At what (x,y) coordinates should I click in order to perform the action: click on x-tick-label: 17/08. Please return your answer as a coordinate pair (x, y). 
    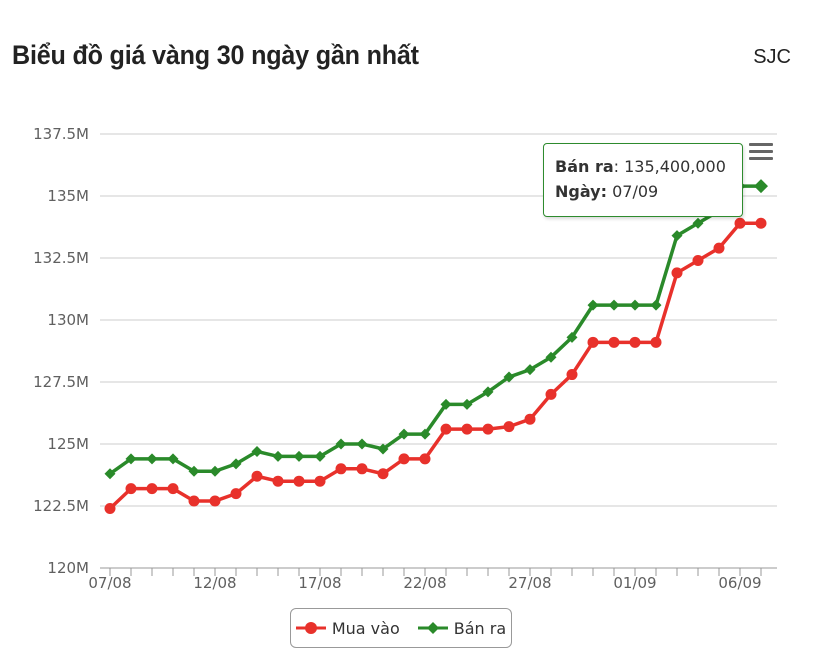
    Looking at the image, I should click on (319, 583).